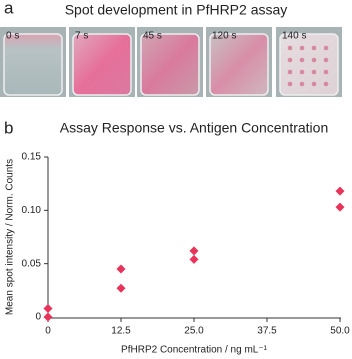 This screenshot has width=352, height=359. What do you see at coordinates (38, 317) in the screenshot?
I see `y-tick-label: 0` at bounding box center [38, 317].